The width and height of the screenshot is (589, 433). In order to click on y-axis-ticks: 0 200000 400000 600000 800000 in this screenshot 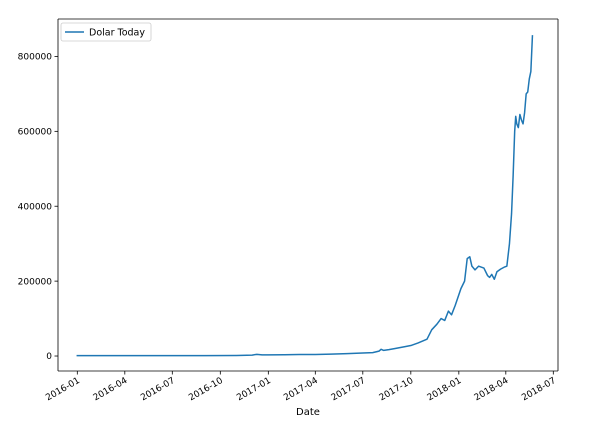, I will do `click(38, 207)`.